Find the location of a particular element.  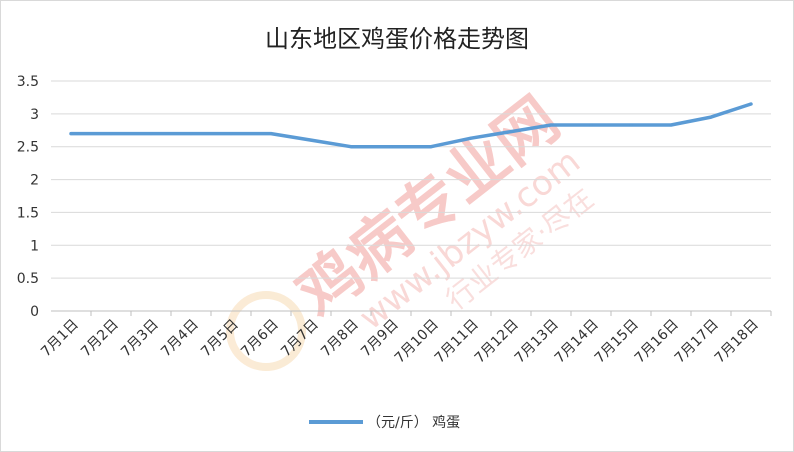

x-tick-label: 7月18日 is located at coordinates (737, 342).